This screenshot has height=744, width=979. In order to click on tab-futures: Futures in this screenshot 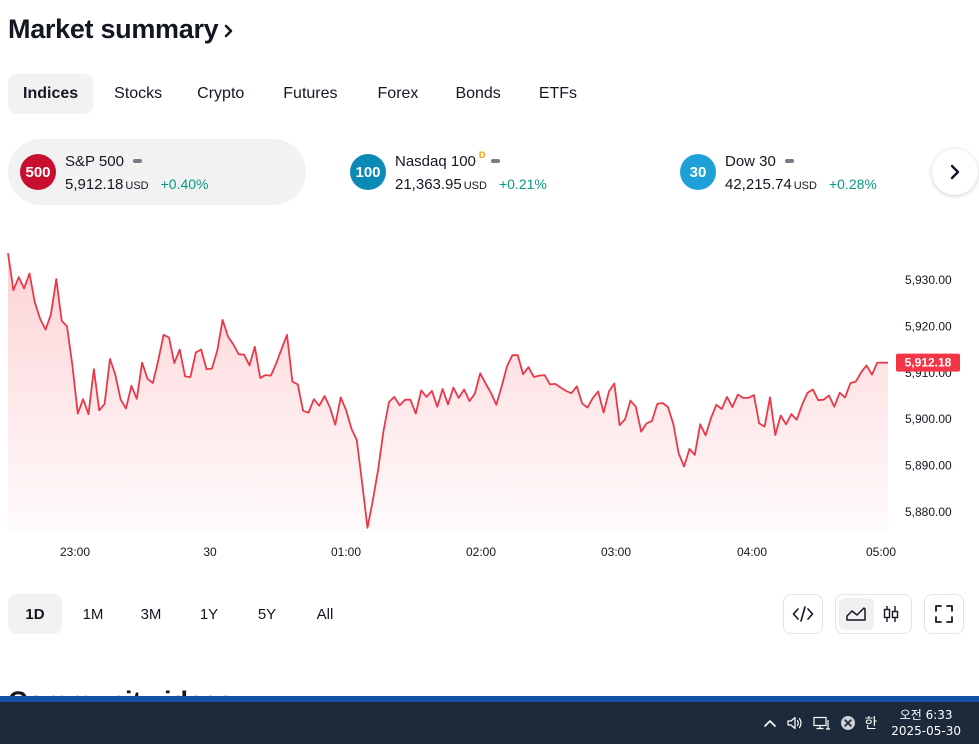, I will do `click(310, 93)`.